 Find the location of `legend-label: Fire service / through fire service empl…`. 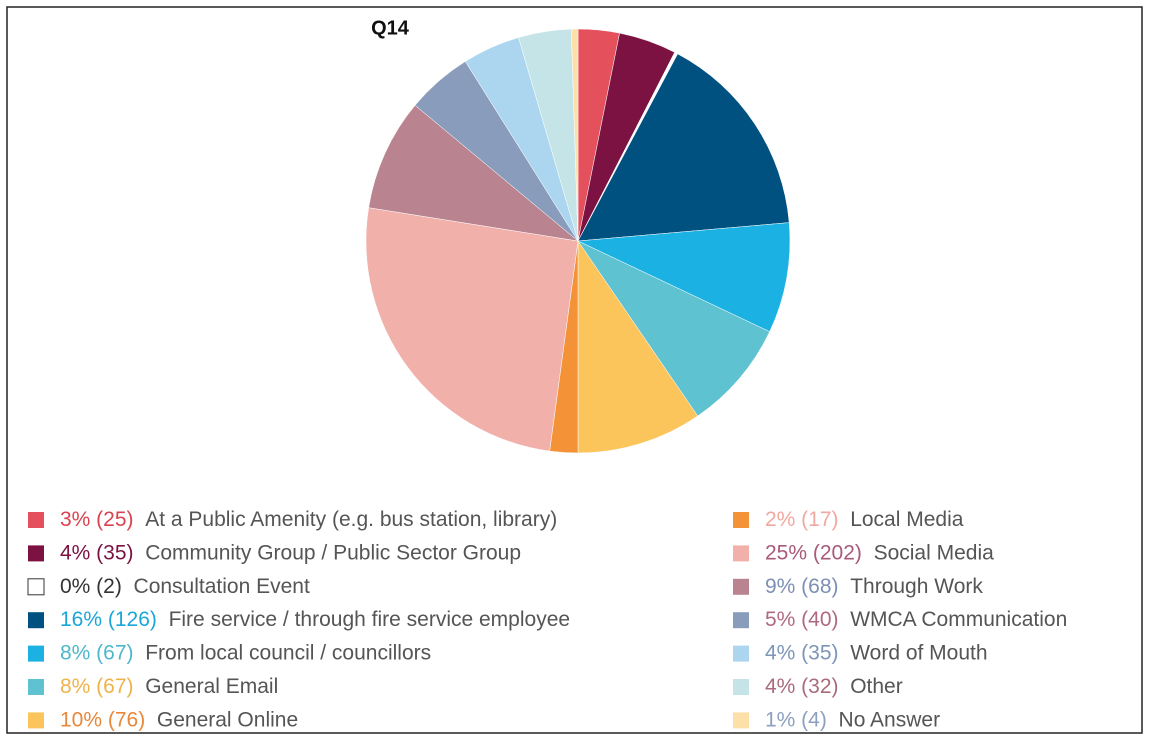

legend-label: Fire service / through fire service empl… is located at coordinates (370, 619).